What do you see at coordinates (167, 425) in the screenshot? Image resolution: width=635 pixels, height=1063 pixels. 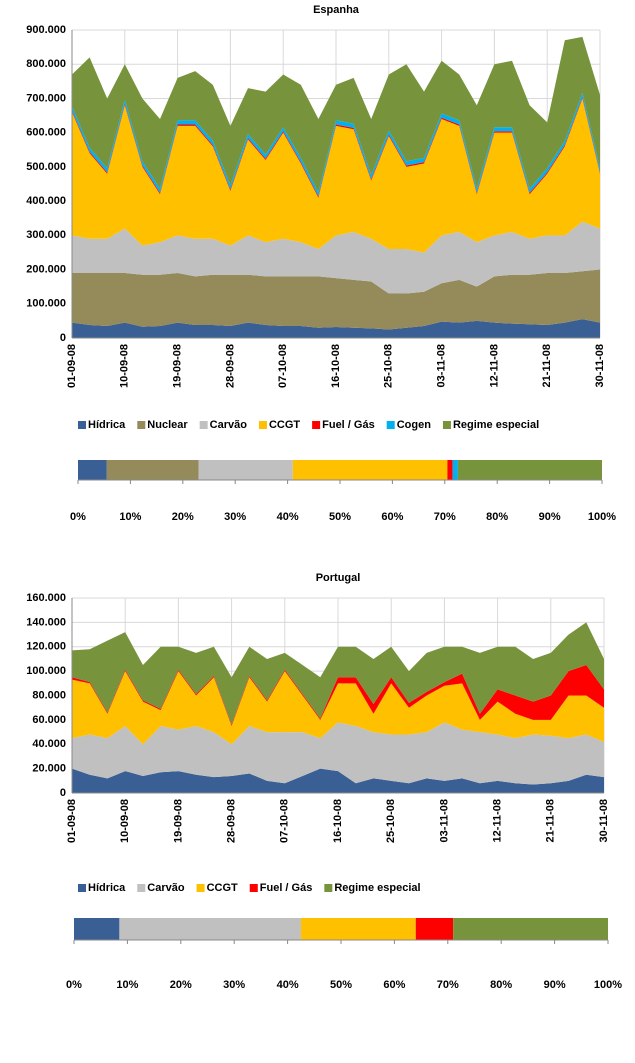 I see `legend-label: Nuclear` at bounding box center [167, 425].